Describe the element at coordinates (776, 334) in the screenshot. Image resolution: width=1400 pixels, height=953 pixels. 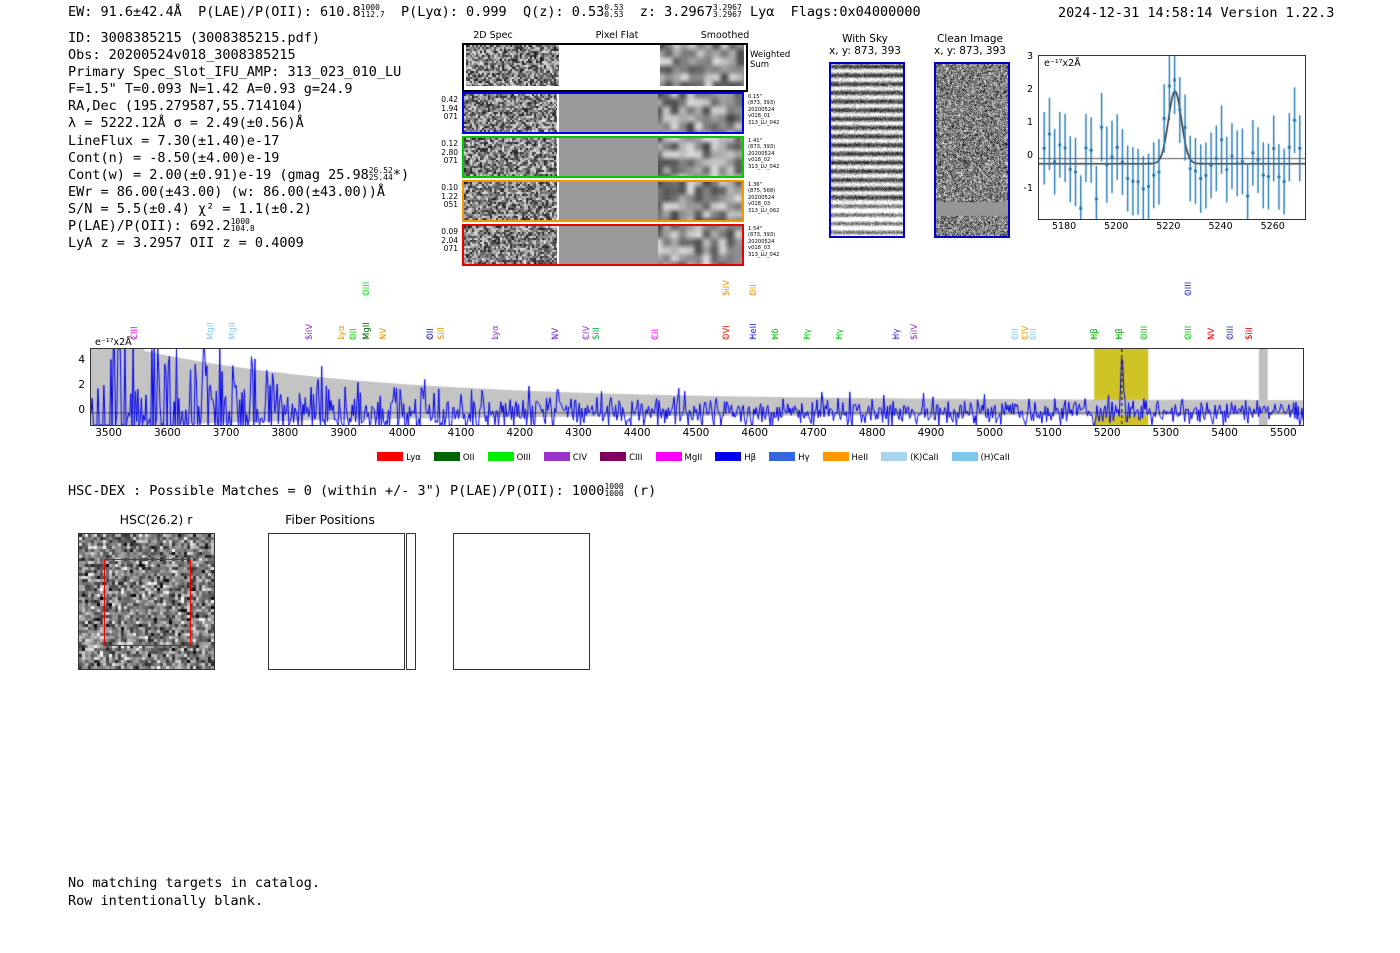
I see `emission-line-label: Hδ` at that location.